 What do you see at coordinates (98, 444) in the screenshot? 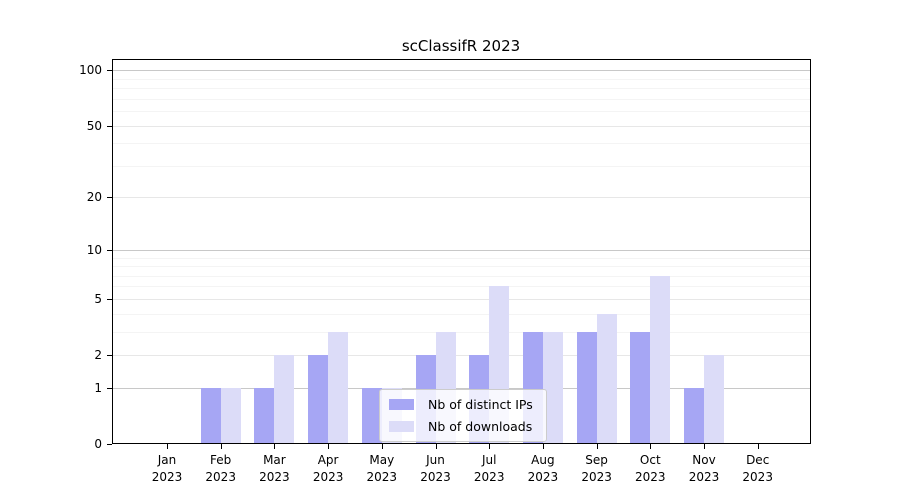
I see `y-tick-label: 0` at bounding box center [98, 444].